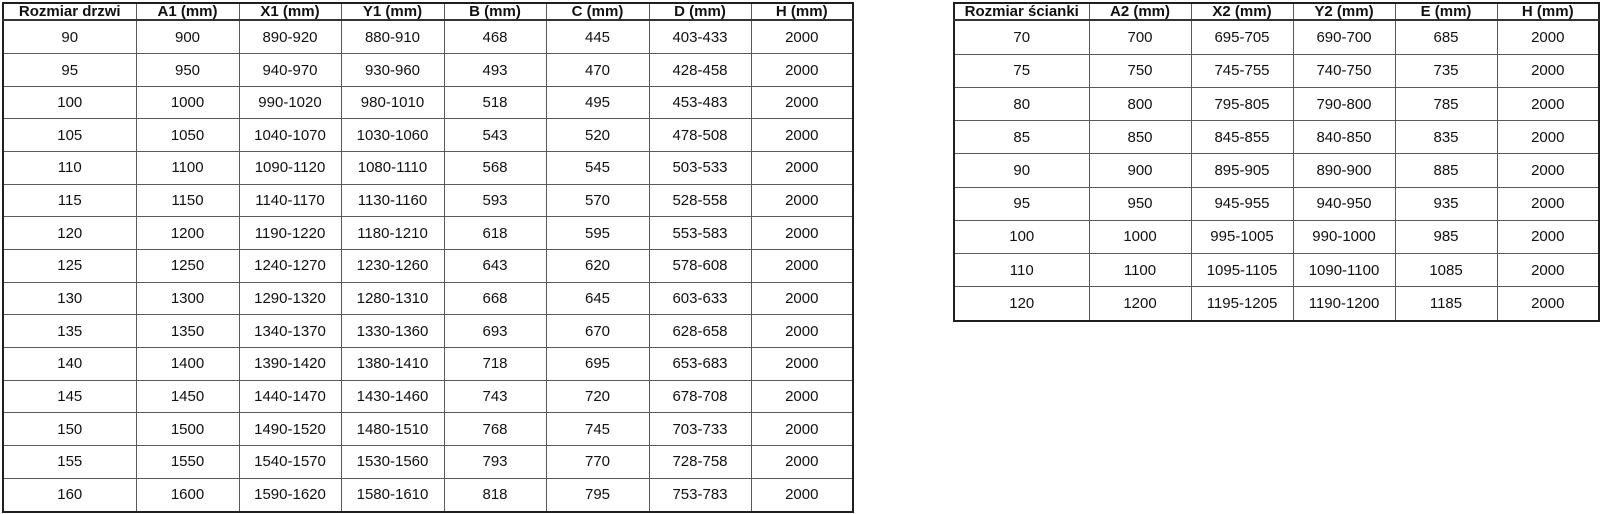 This screenshot has height=514, width=1600. I want to click on column-header: H (mm), so click(1548, 11).